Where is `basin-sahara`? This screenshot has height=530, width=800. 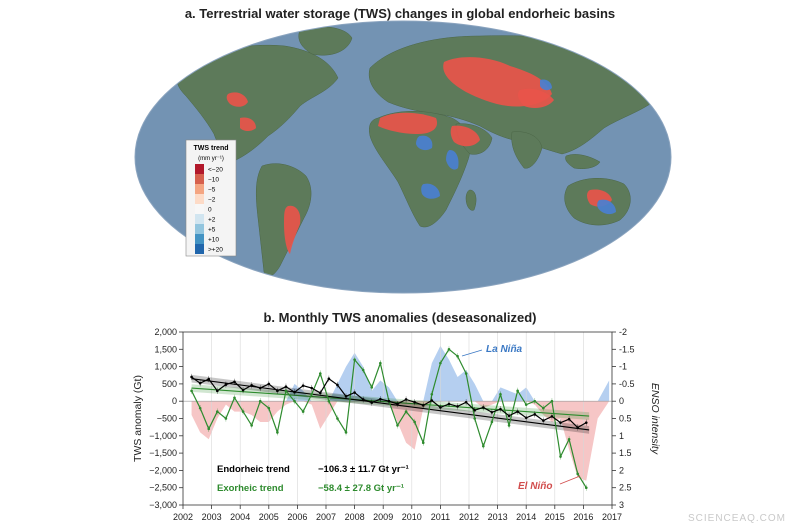
basin-sahara is located at coordinates (408, 123).